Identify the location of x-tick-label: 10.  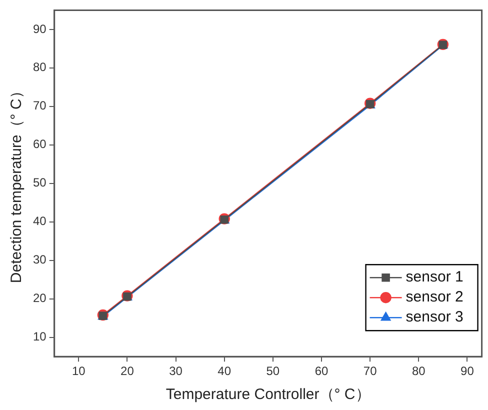
(79, 371).